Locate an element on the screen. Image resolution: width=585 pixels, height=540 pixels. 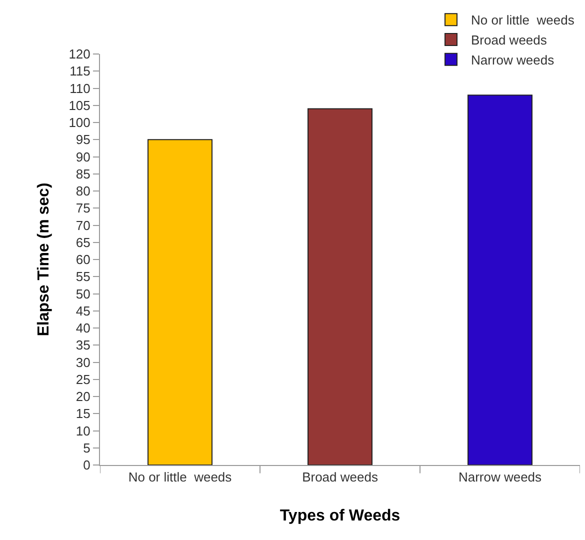
y-tick-label: 105 is located at coordinates (79, 105).